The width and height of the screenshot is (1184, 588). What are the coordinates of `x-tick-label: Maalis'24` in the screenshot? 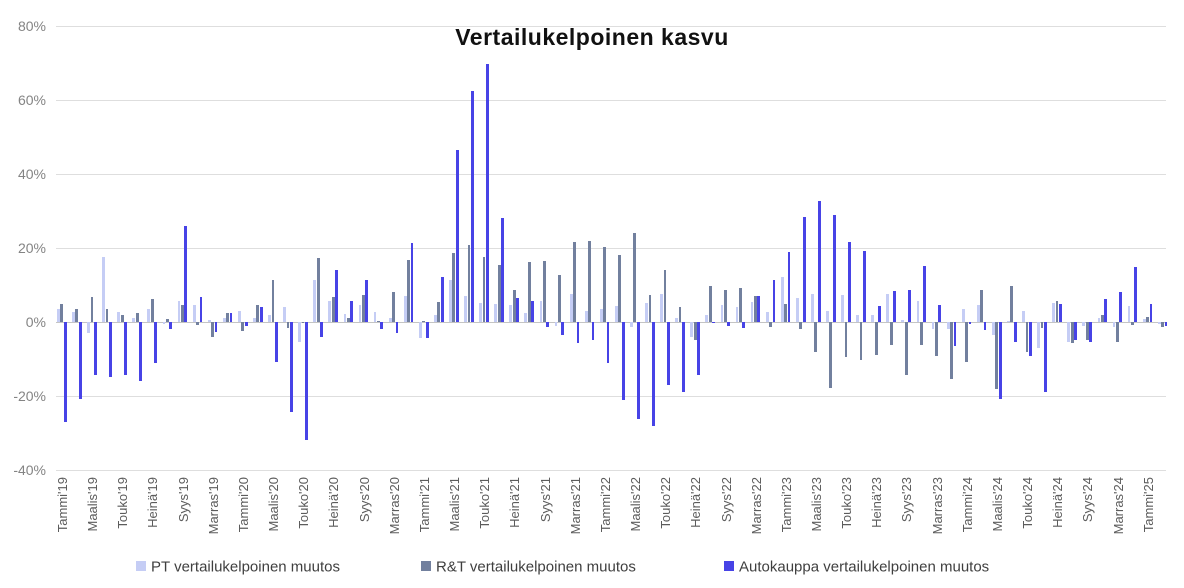 It's located at (997, 504).